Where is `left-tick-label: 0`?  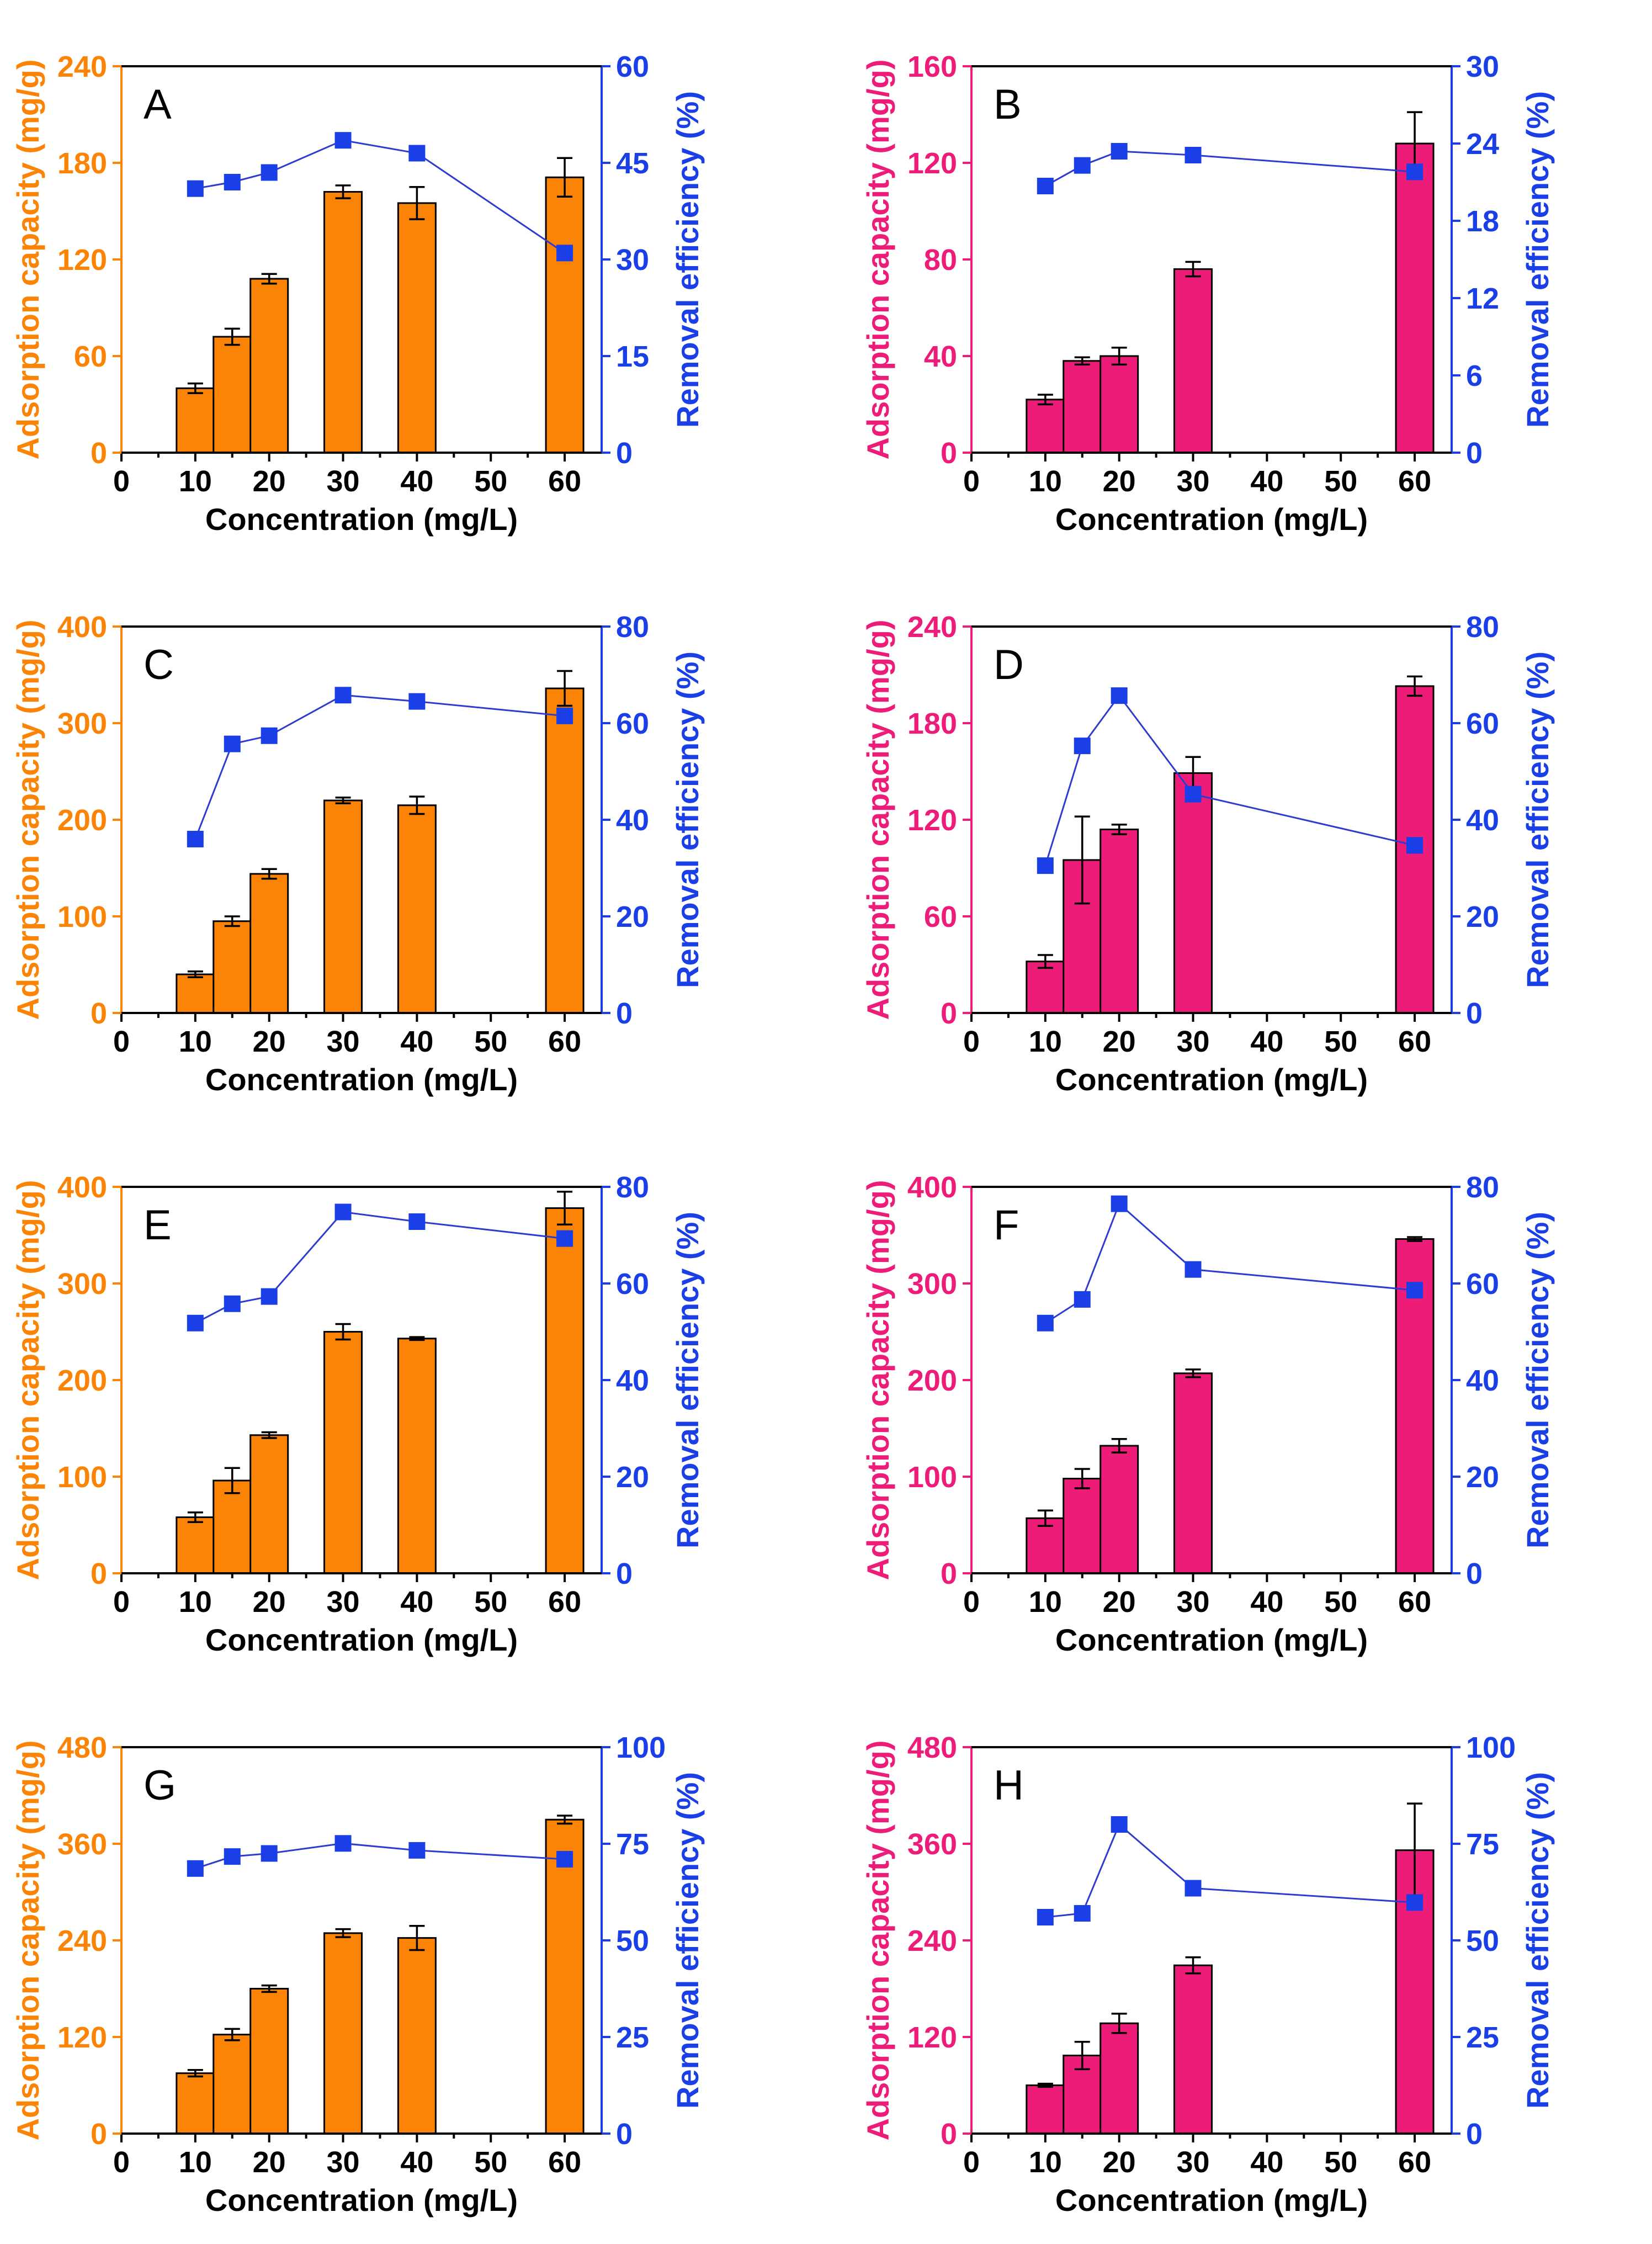
left-tick-label: 0 is located at coordinates (949, 1573).